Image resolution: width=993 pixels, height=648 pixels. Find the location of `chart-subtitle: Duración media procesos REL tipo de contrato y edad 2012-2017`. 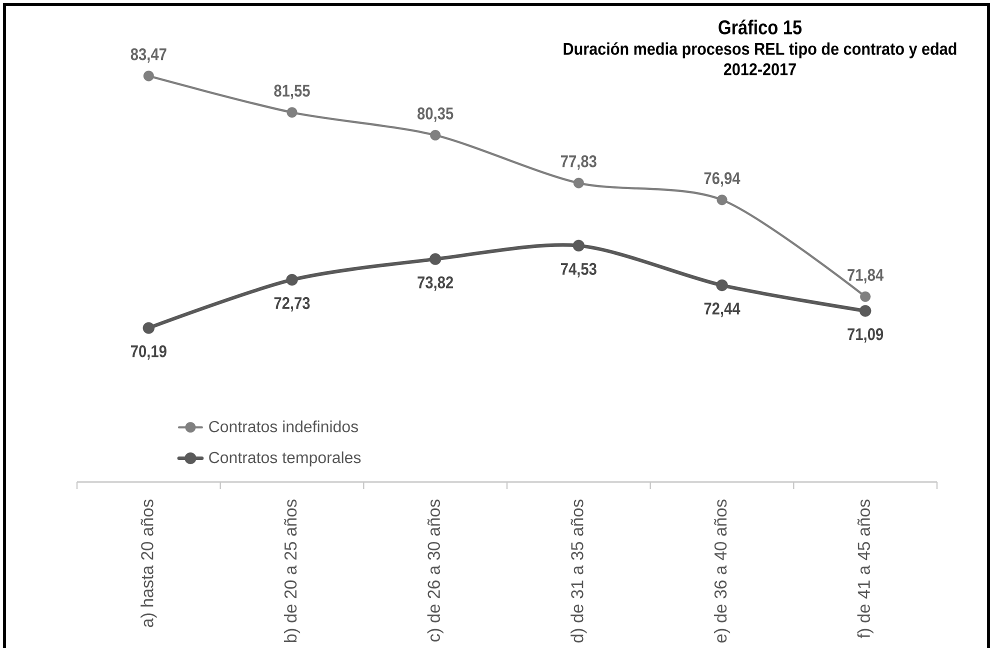

chart-subtitle: Duración media procesos REL tipo de contrato y edad 2012-2017 is located at coordinates (760, 59).